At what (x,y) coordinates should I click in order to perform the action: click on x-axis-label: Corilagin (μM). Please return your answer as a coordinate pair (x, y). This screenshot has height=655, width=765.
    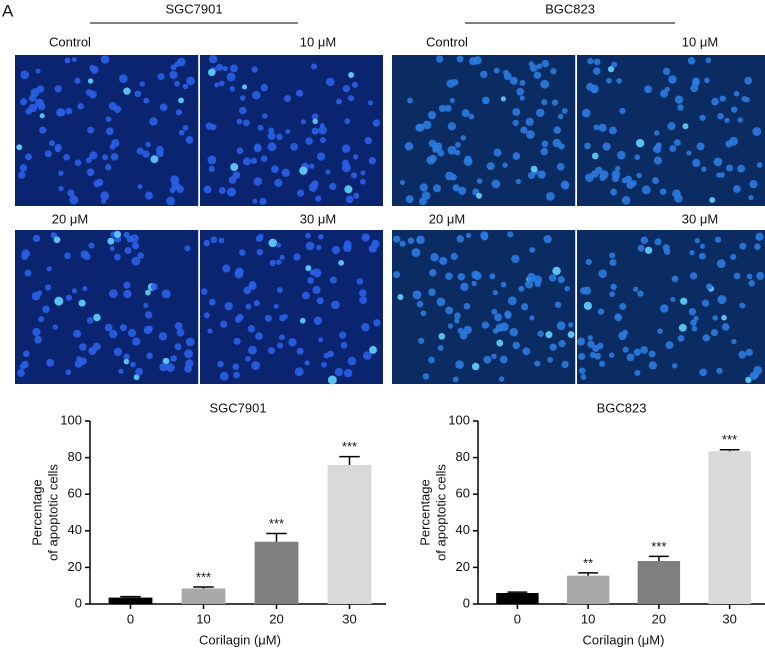
    Looking at the image, I should click on (624, 639).